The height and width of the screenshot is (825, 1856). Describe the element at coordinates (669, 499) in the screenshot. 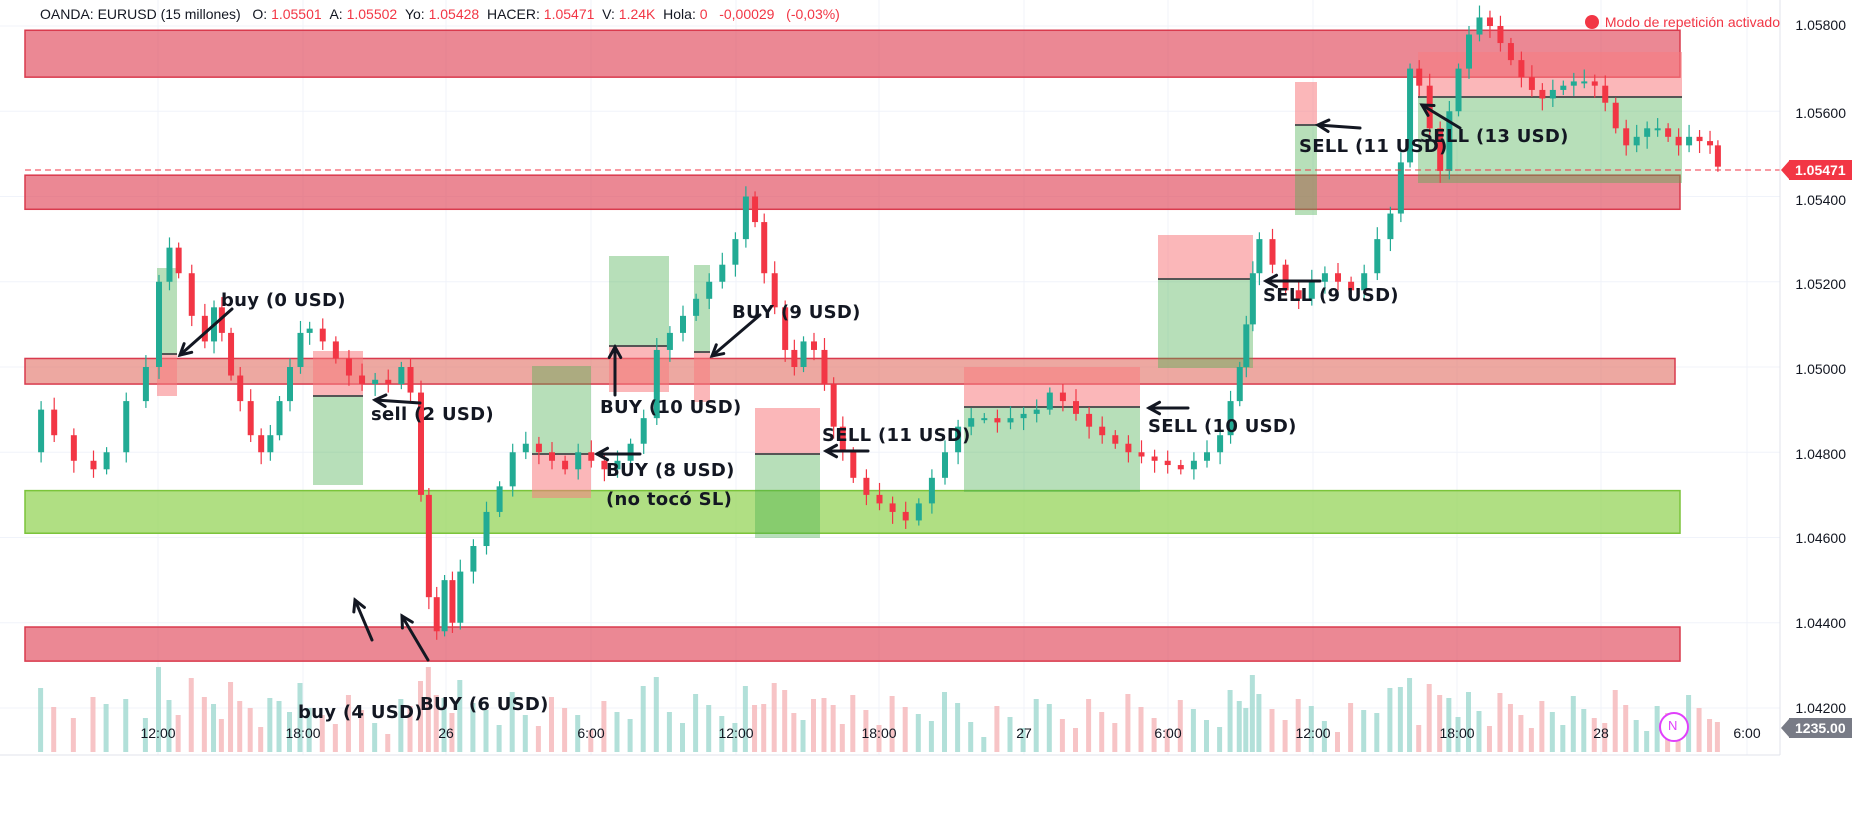

I see `annotation-label: (no tocó SL)` at that location.